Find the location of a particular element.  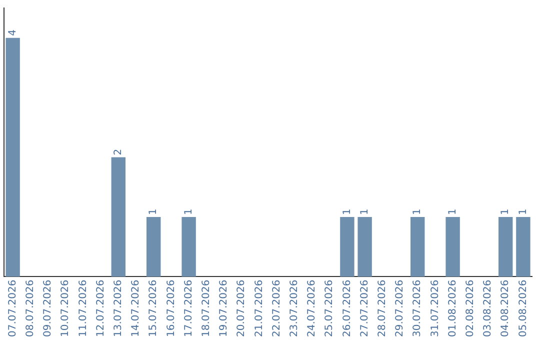

x-tick-label: 20.07.2026 is located at coordinates (242, 309).